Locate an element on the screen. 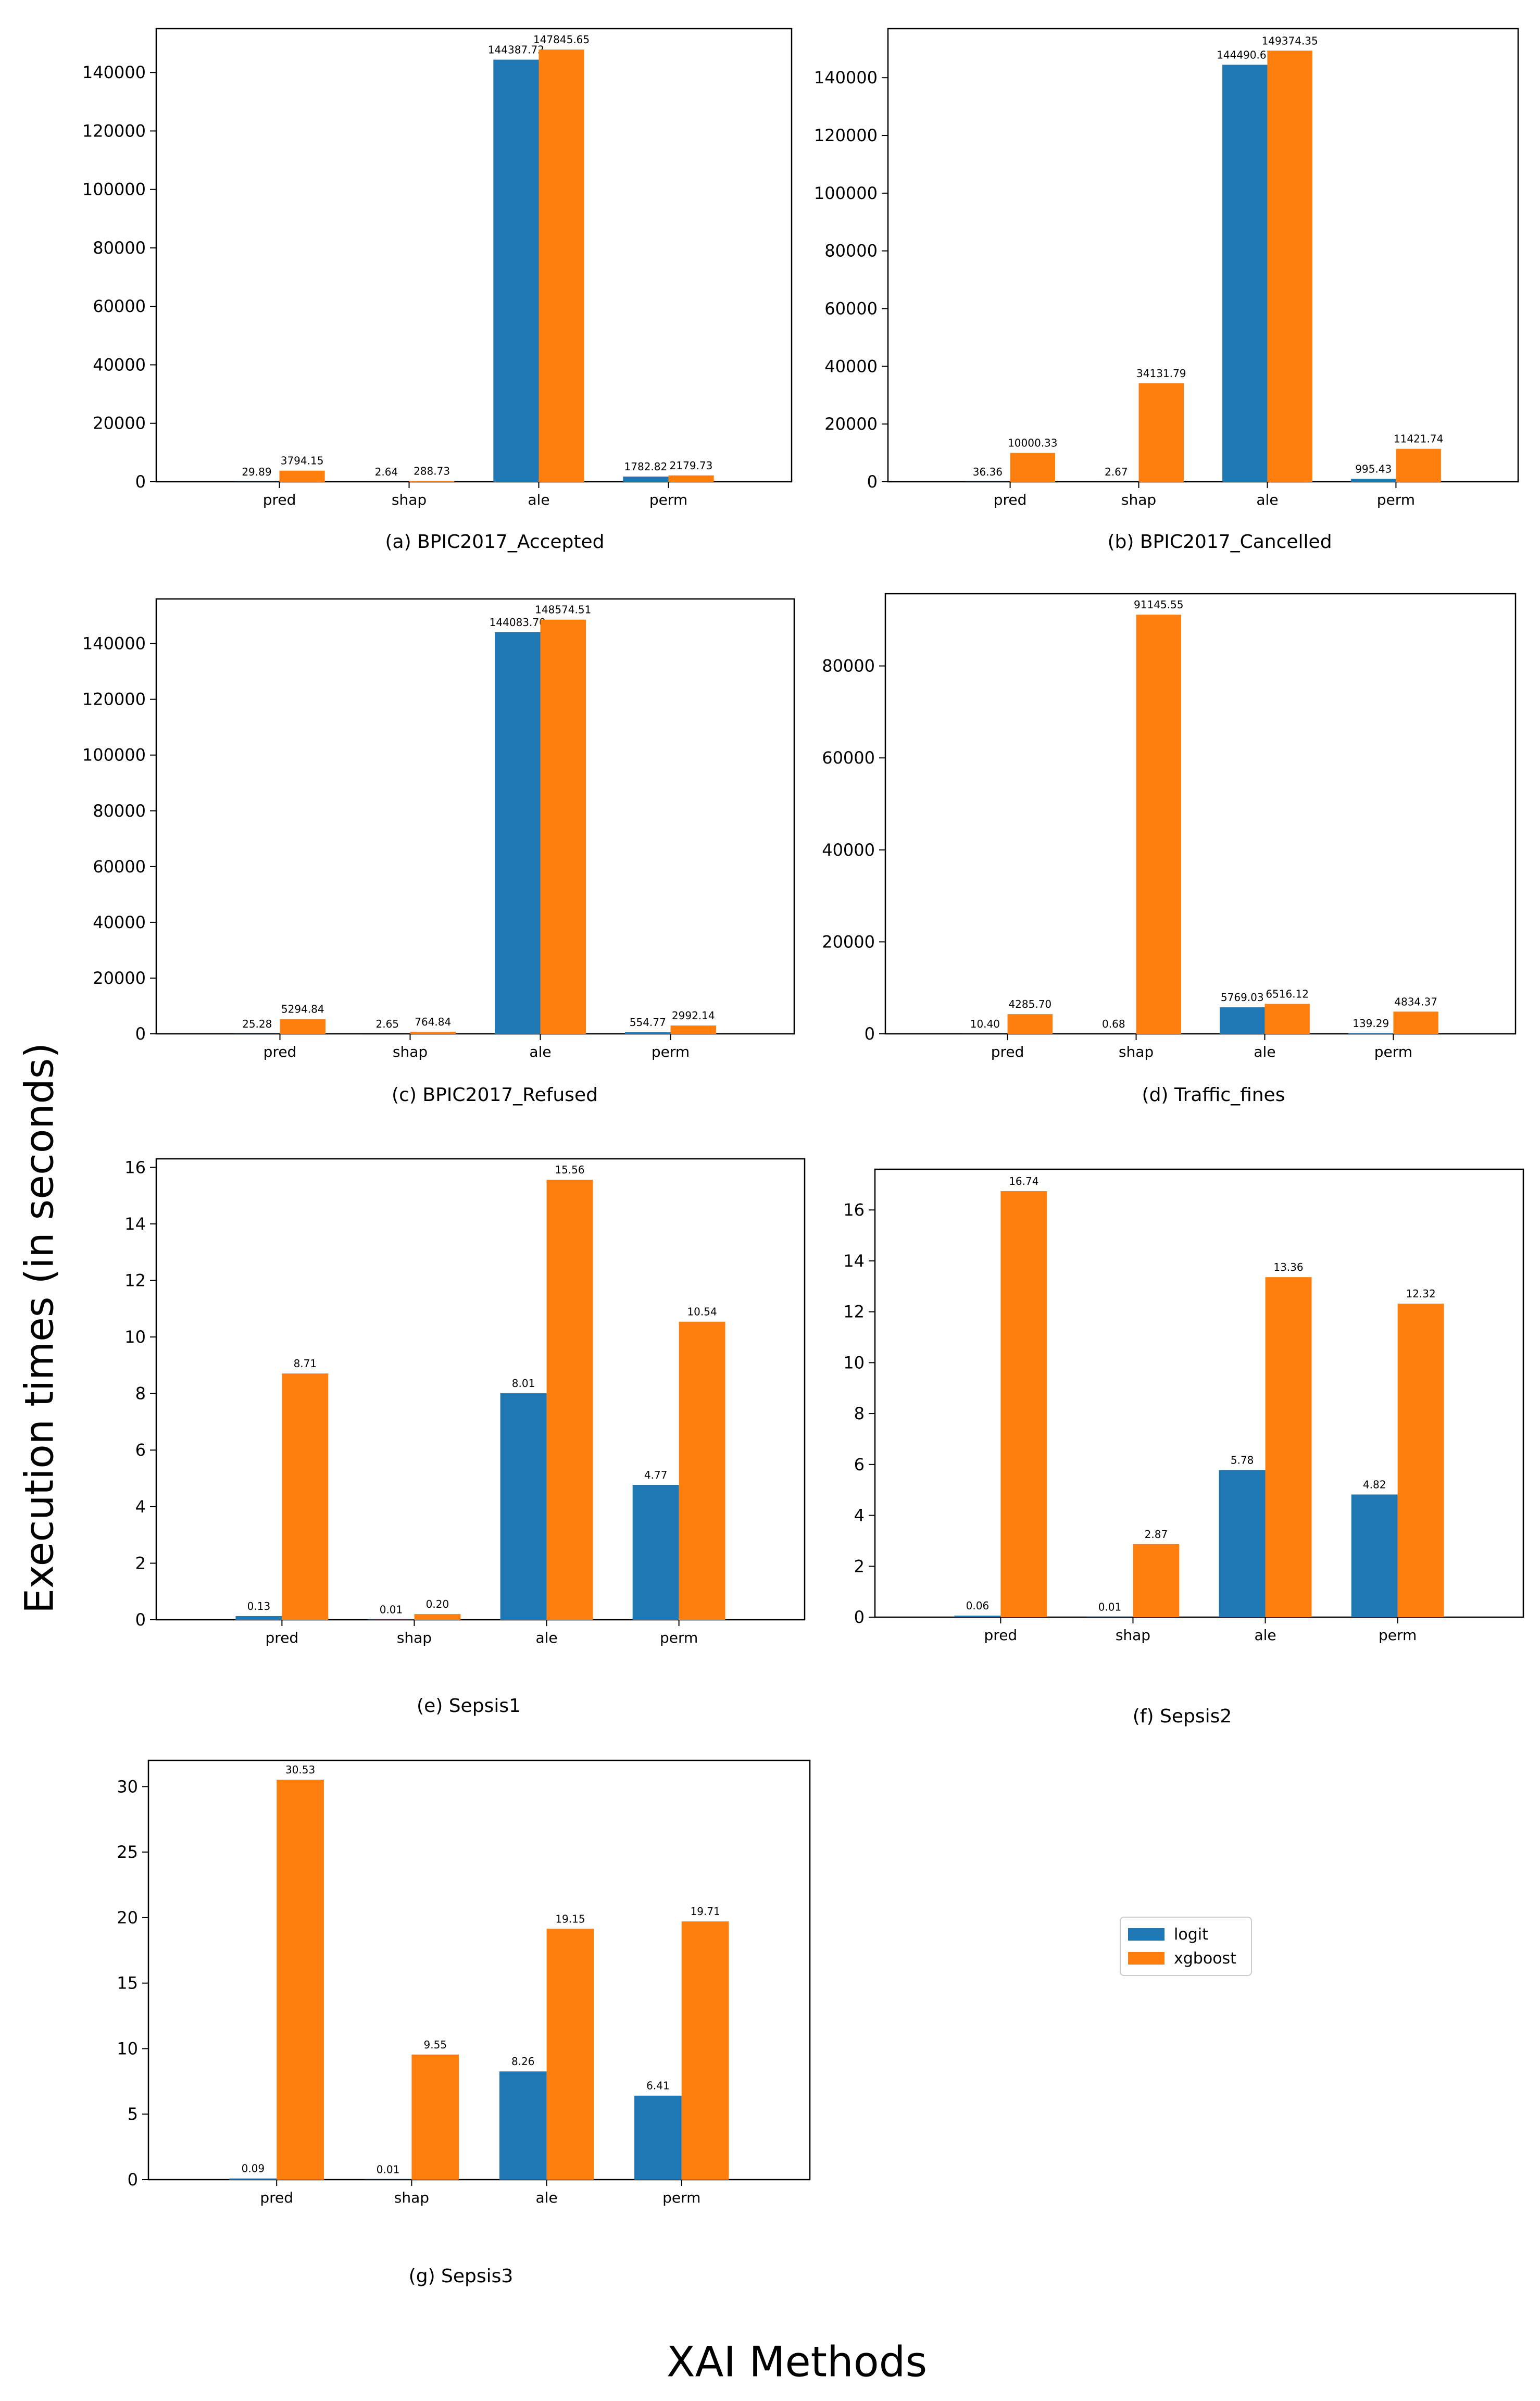  chart-f-label-logit-shap: 0.01 is located at coordinates (1110, 1608).